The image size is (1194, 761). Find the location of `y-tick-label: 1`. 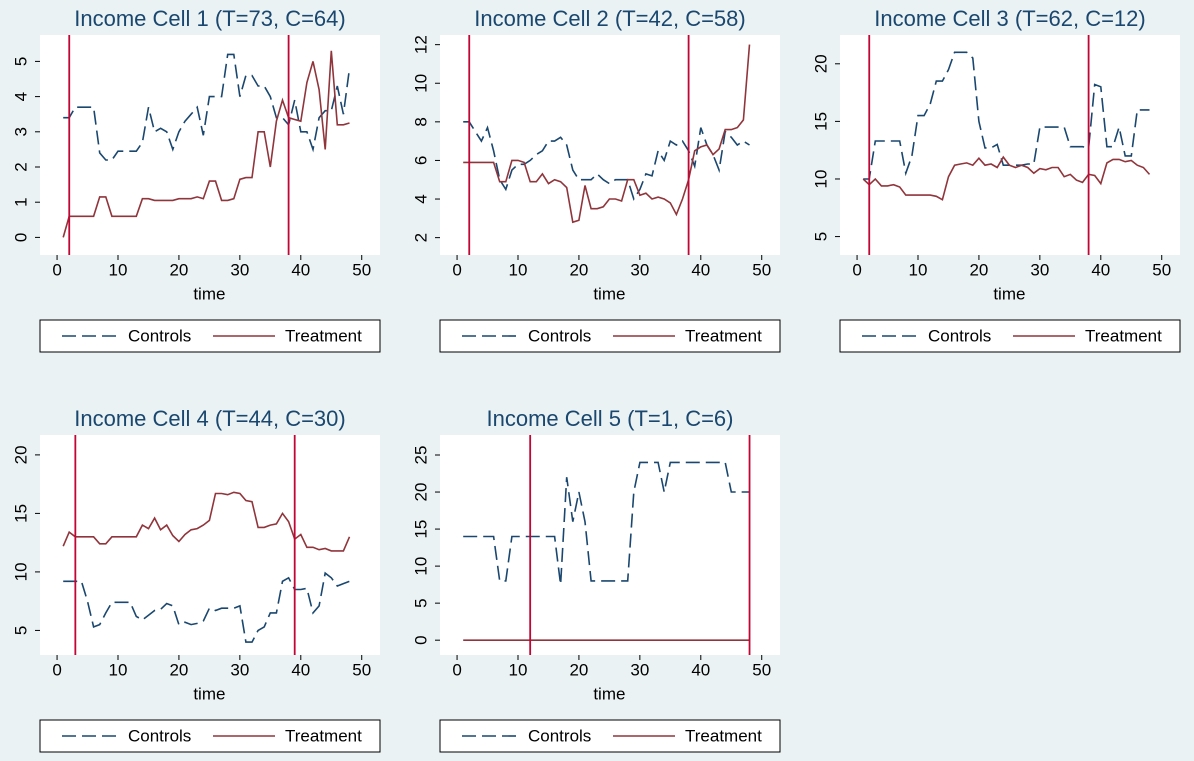

y-tick-label: 1 is located at coordinates (20, 201).